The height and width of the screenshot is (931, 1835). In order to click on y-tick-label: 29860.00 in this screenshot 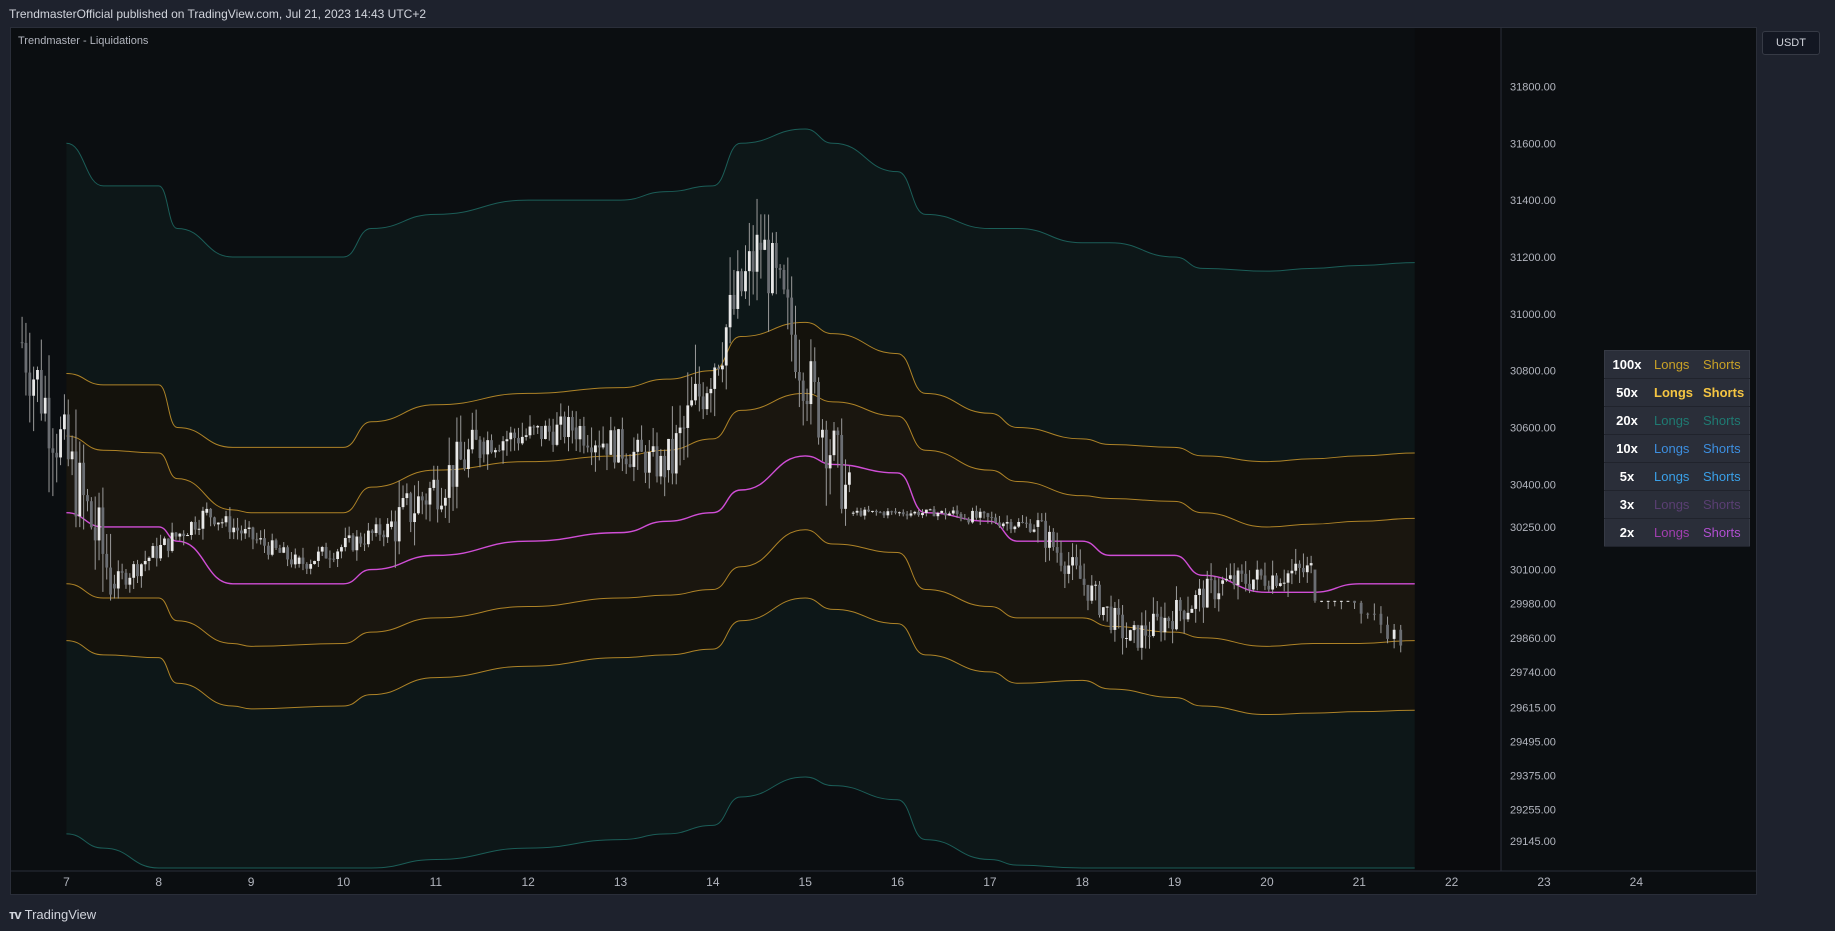, I will do `click(1533, 639)`.